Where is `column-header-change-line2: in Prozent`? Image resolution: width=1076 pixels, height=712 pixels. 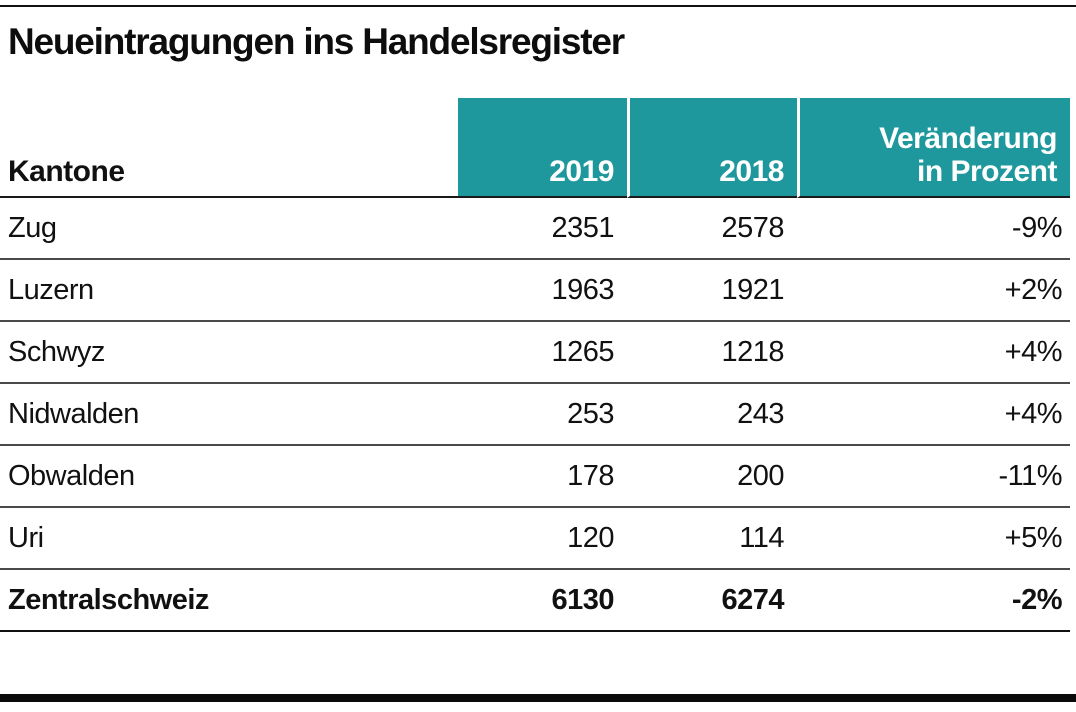 column-header-change-line2: in Prozent is located at coordinates (987, 171).